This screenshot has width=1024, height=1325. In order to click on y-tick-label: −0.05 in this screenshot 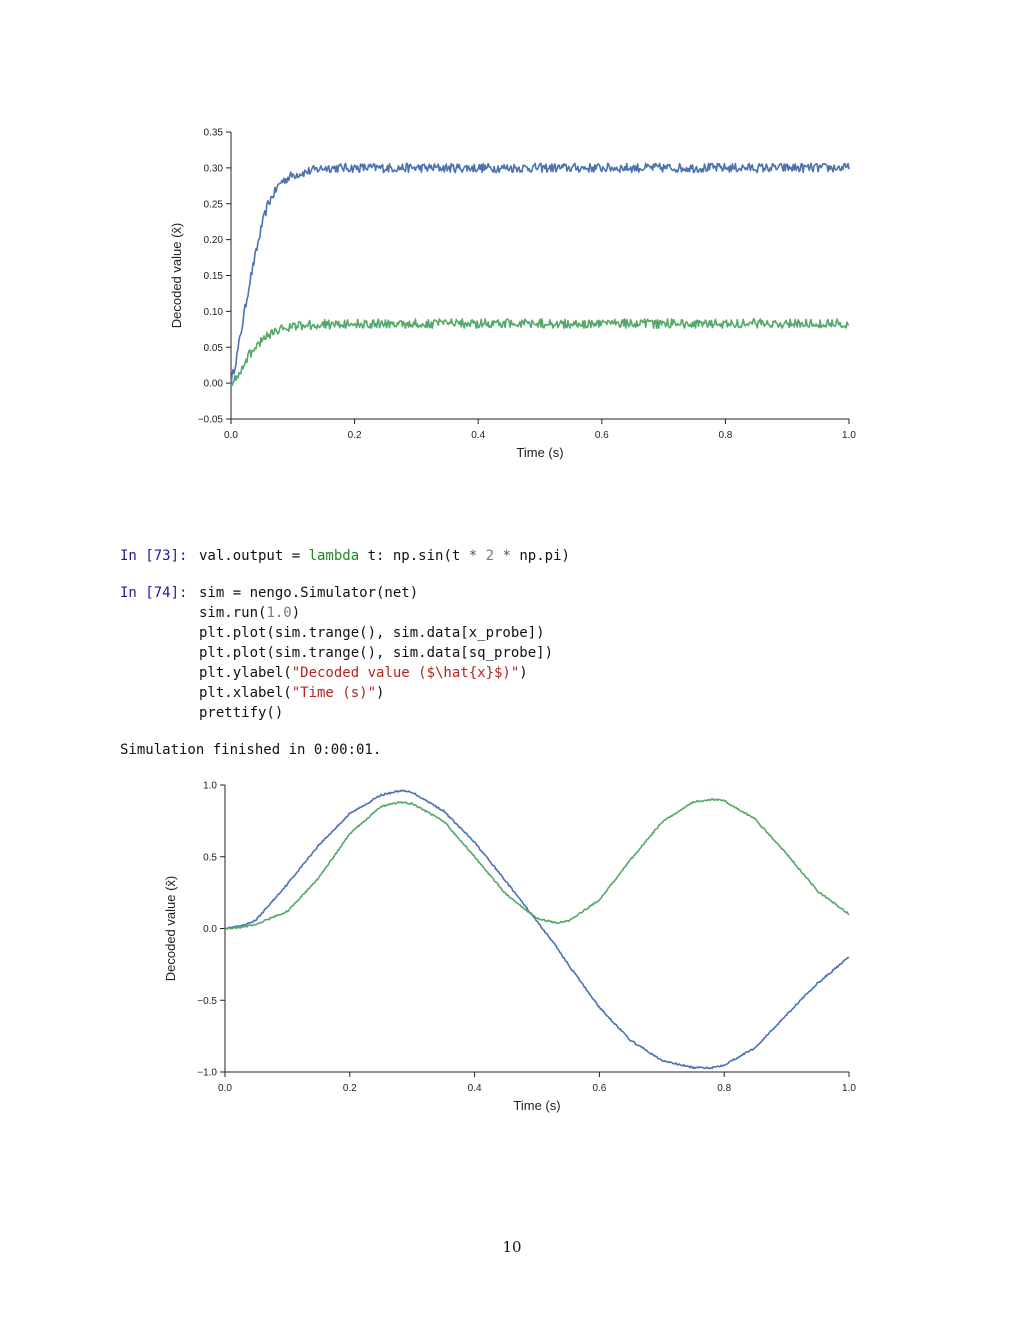, I will do `click(211, 420)`.